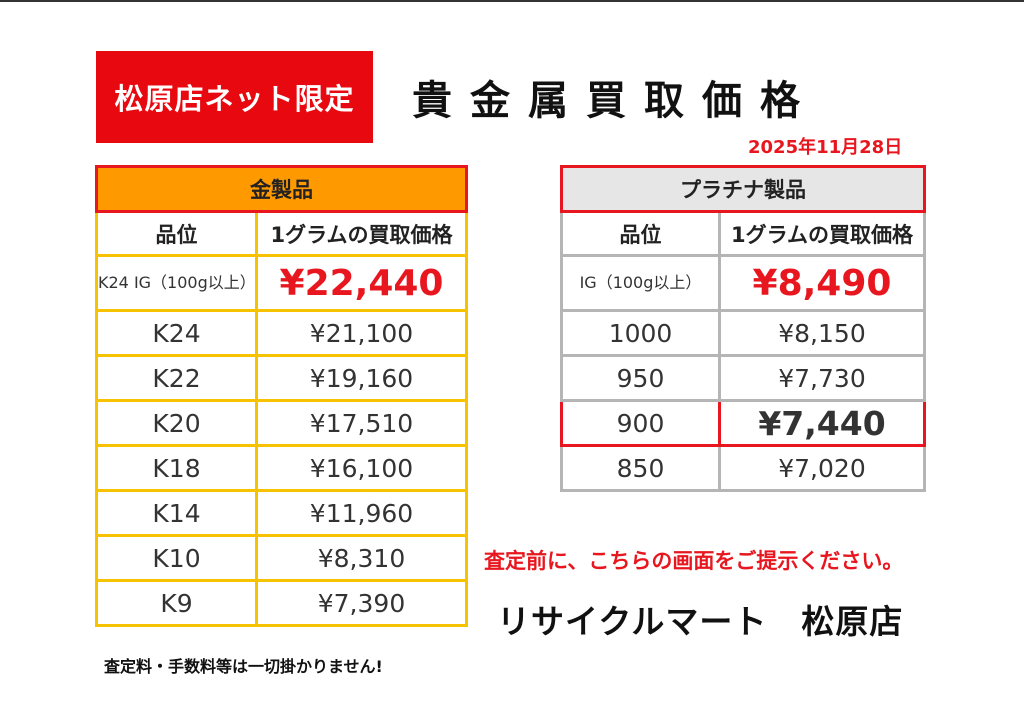 This screenshot has width=1024, height=705. I want to click on table-row: K24 ¥21,100, so click(281, 333).